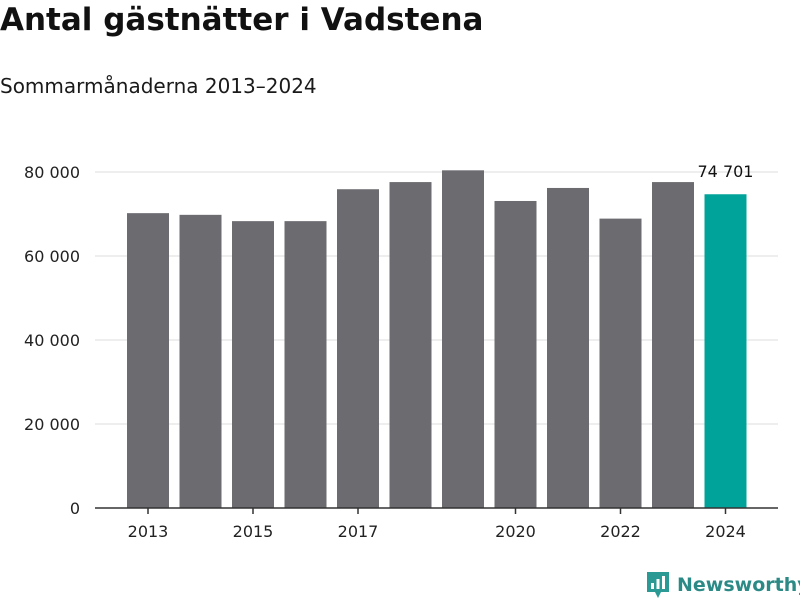 The height and width of the screenshot is (600, 800). What do you see at coordinates (52, 172) in the screenshot?
I see `y-tick-label: 80 000` at bounding box center [52, 172].